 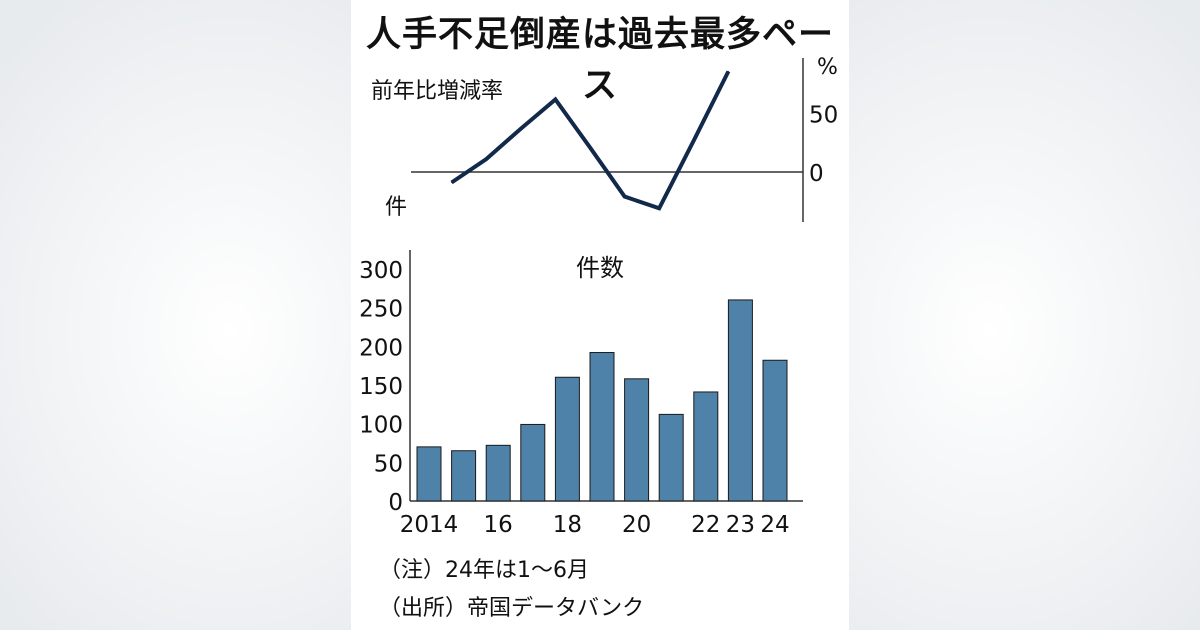 What do you see at coordinates (740, 400) in the screenshot?
I see `bar-2023` at bounding box center [740, 400].